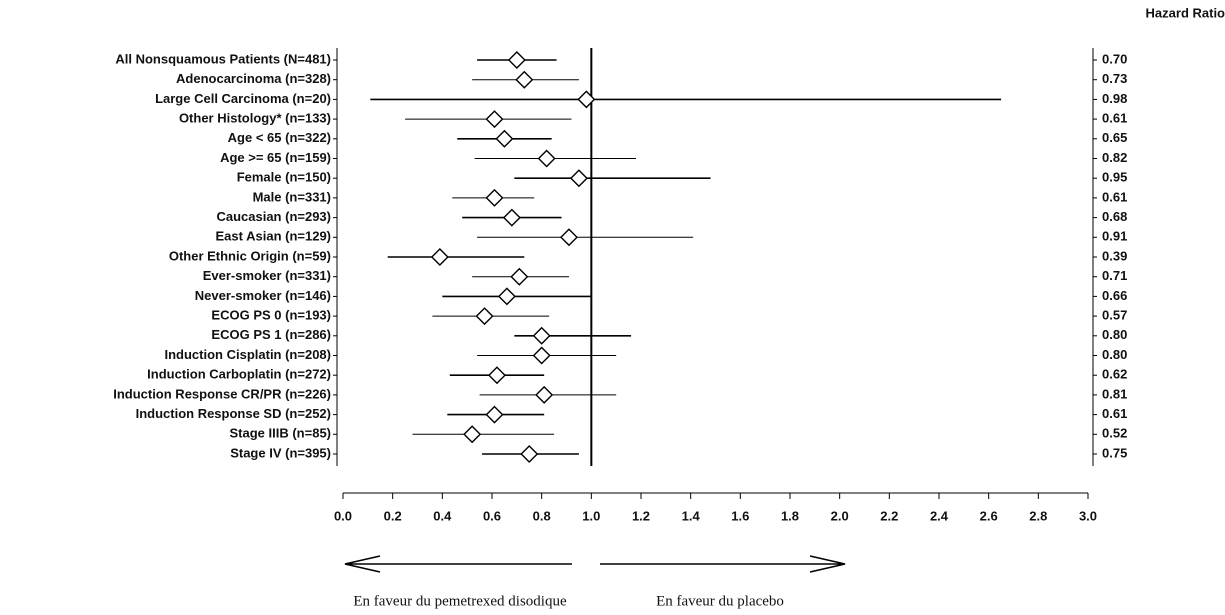 This screenshot has height=615, width=1225. I want to click on row-label: Stage IIIB (n=85), so click(281, 433).